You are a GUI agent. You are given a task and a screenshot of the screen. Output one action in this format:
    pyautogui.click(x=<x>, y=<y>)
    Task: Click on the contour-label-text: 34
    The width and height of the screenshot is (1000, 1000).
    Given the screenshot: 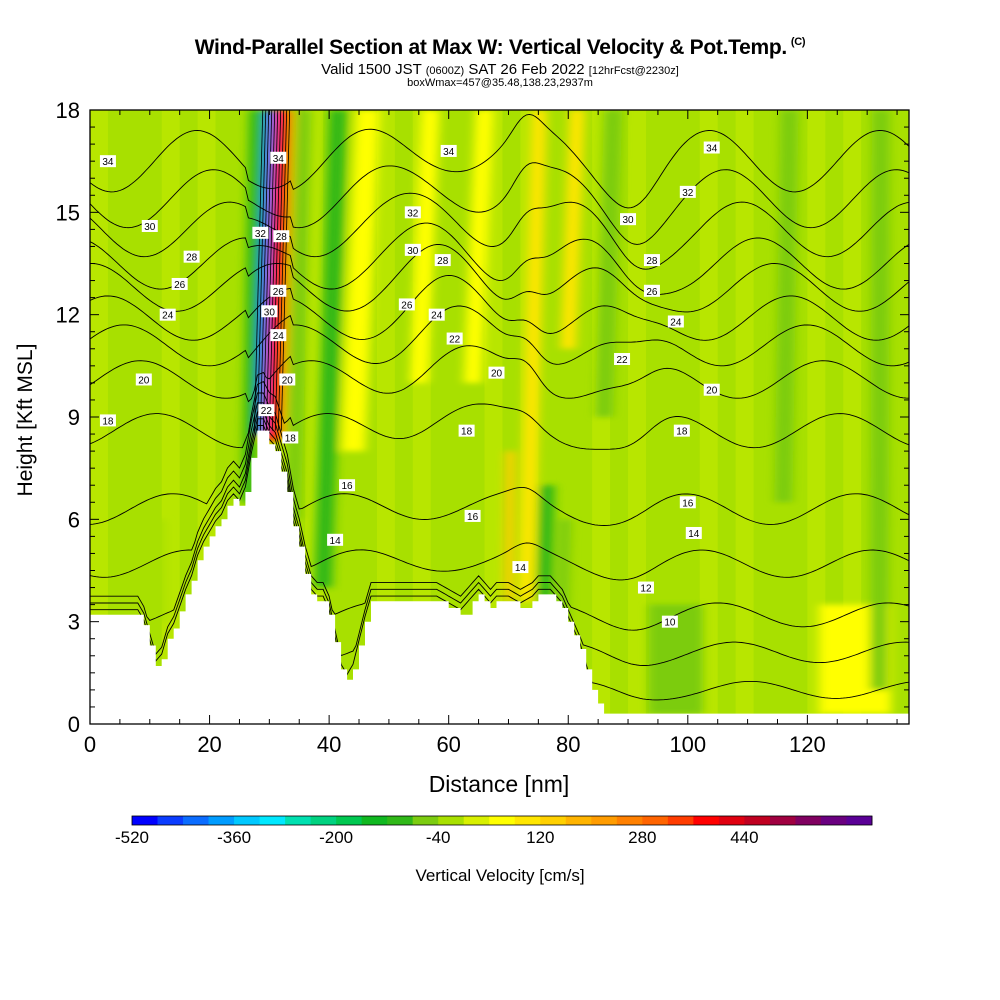 What is the action you would take?
    pyautogui.click(x=108, y=162)
    